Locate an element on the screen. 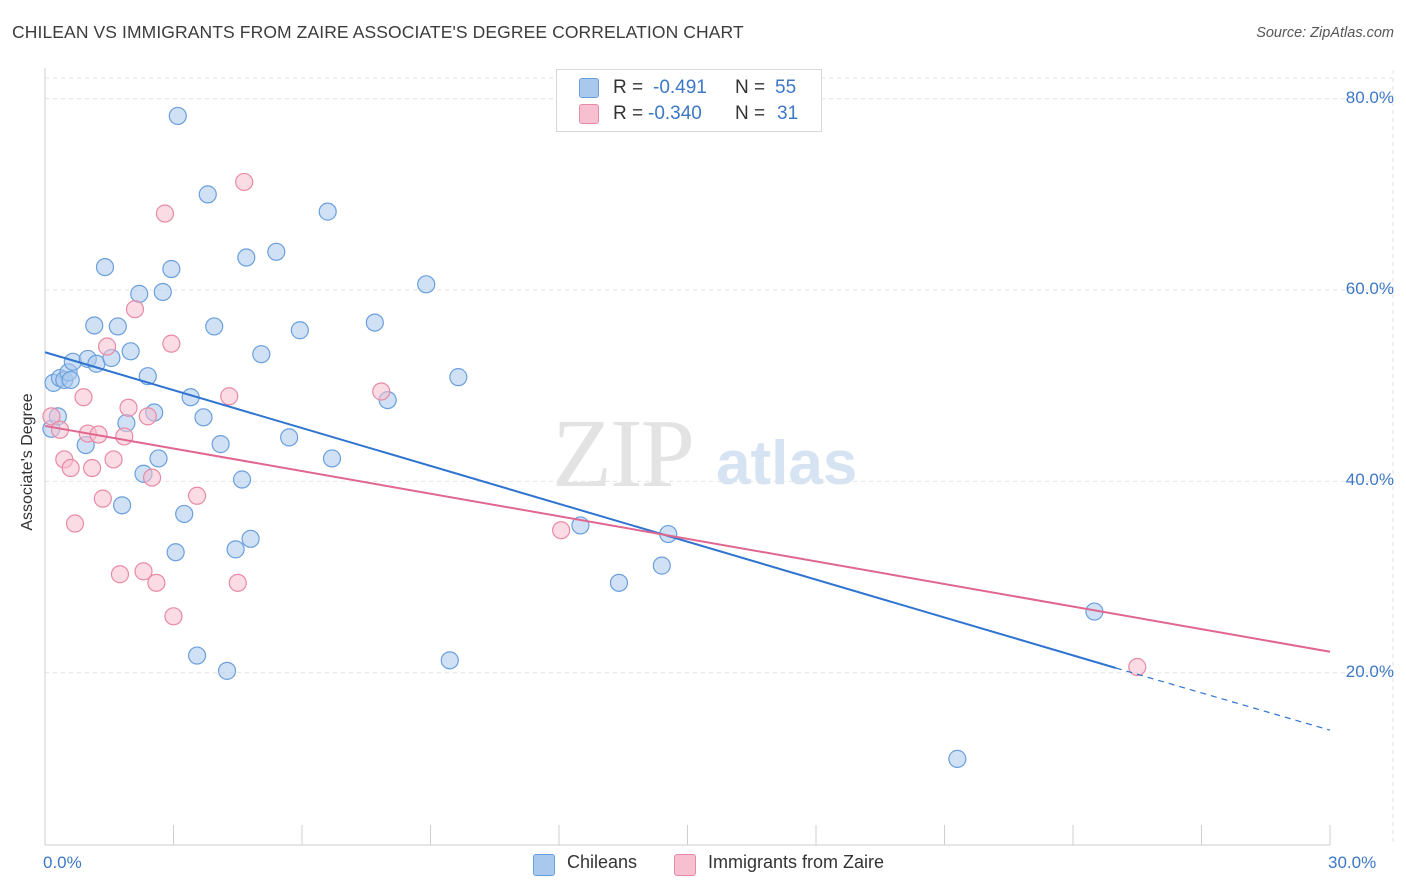  legend-n-value: 31 is located at coordinates (788, 113).